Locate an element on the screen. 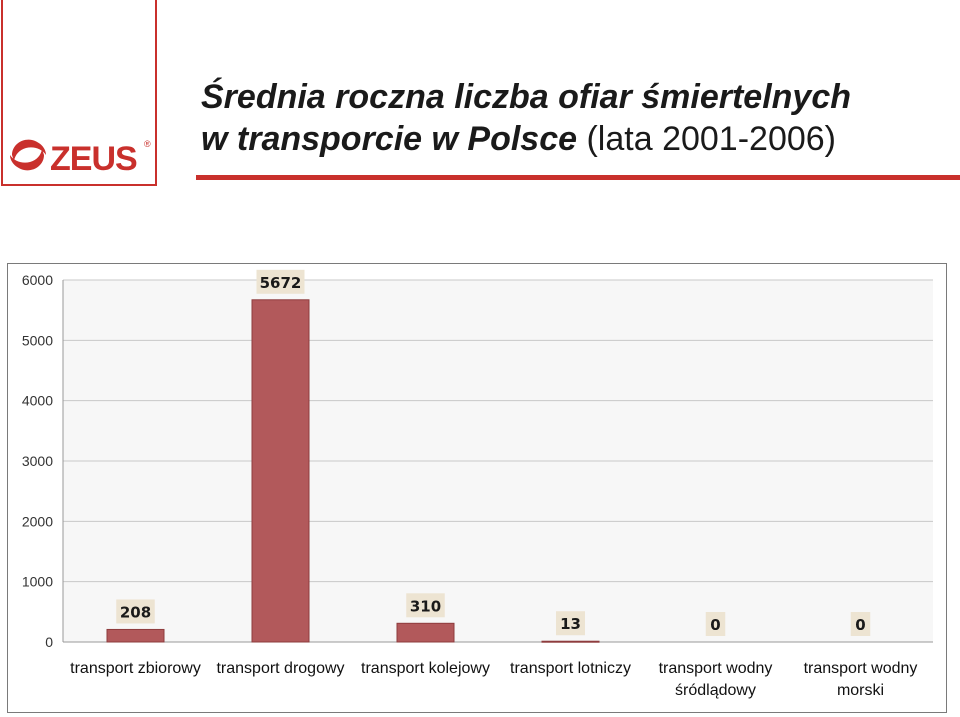 This screenshot has width=960, height=717. x-tick-label: śródlądowy is located at coordinates (715, 690).